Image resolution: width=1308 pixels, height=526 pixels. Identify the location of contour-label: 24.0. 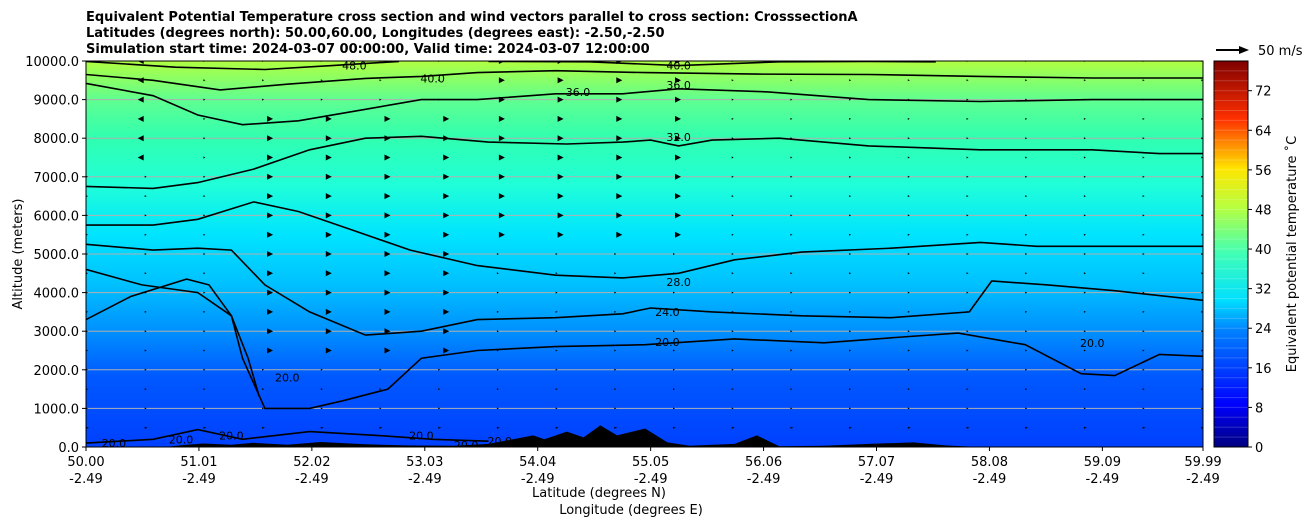
(667, 312).